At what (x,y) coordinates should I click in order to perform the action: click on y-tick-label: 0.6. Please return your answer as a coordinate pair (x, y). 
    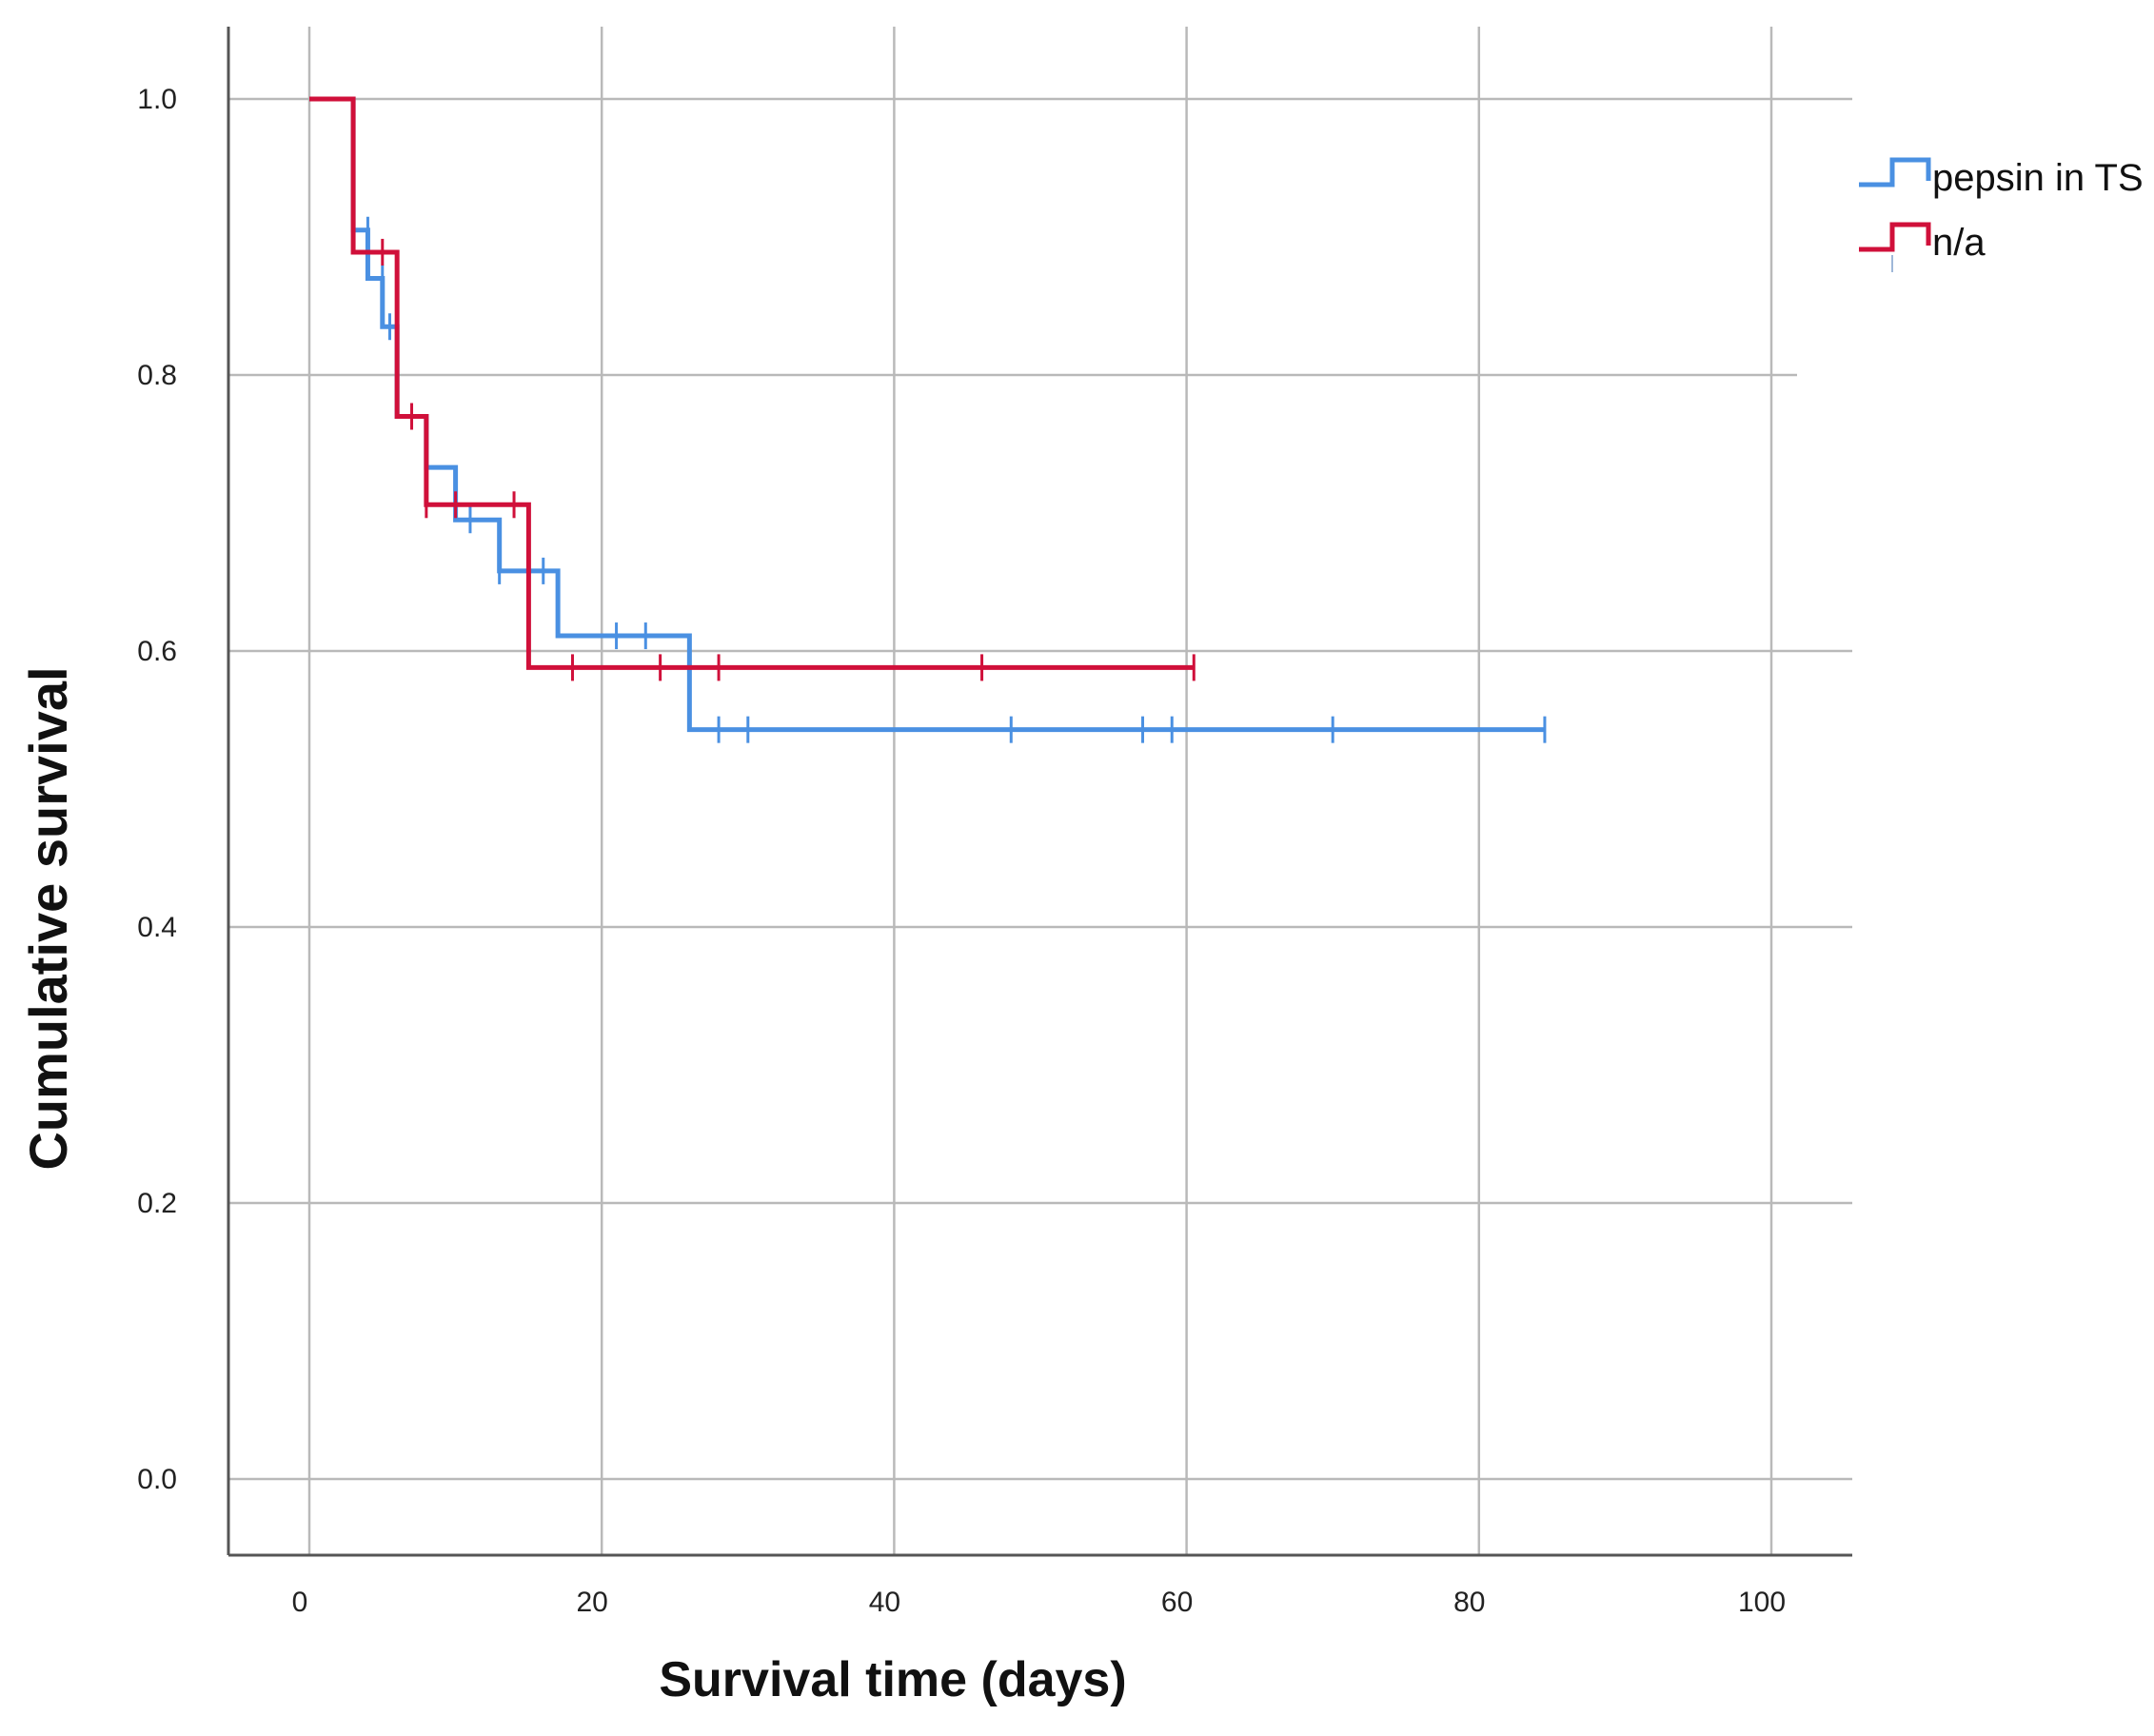
    Looking at the image, I should click on (157, 651).